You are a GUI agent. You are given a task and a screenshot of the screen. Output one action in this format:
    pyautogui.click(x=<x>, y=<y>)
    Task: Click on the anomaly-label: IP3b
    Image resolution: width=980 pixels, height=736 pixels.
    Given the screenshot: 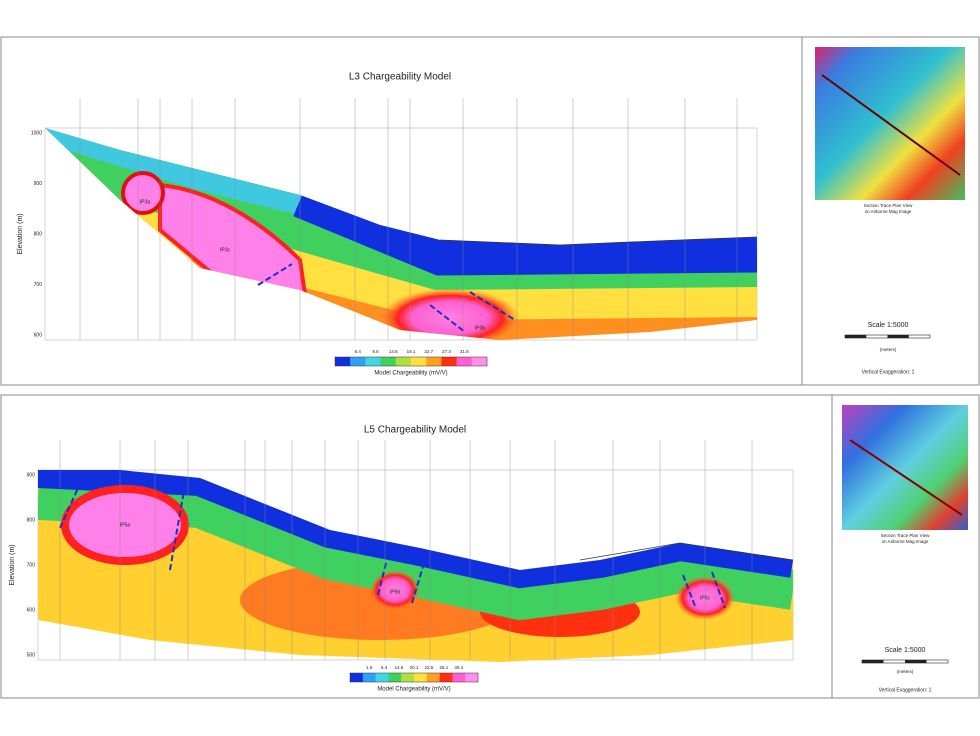 What is the action you would take?
    pyautogui.click(x=480, y=328)
    